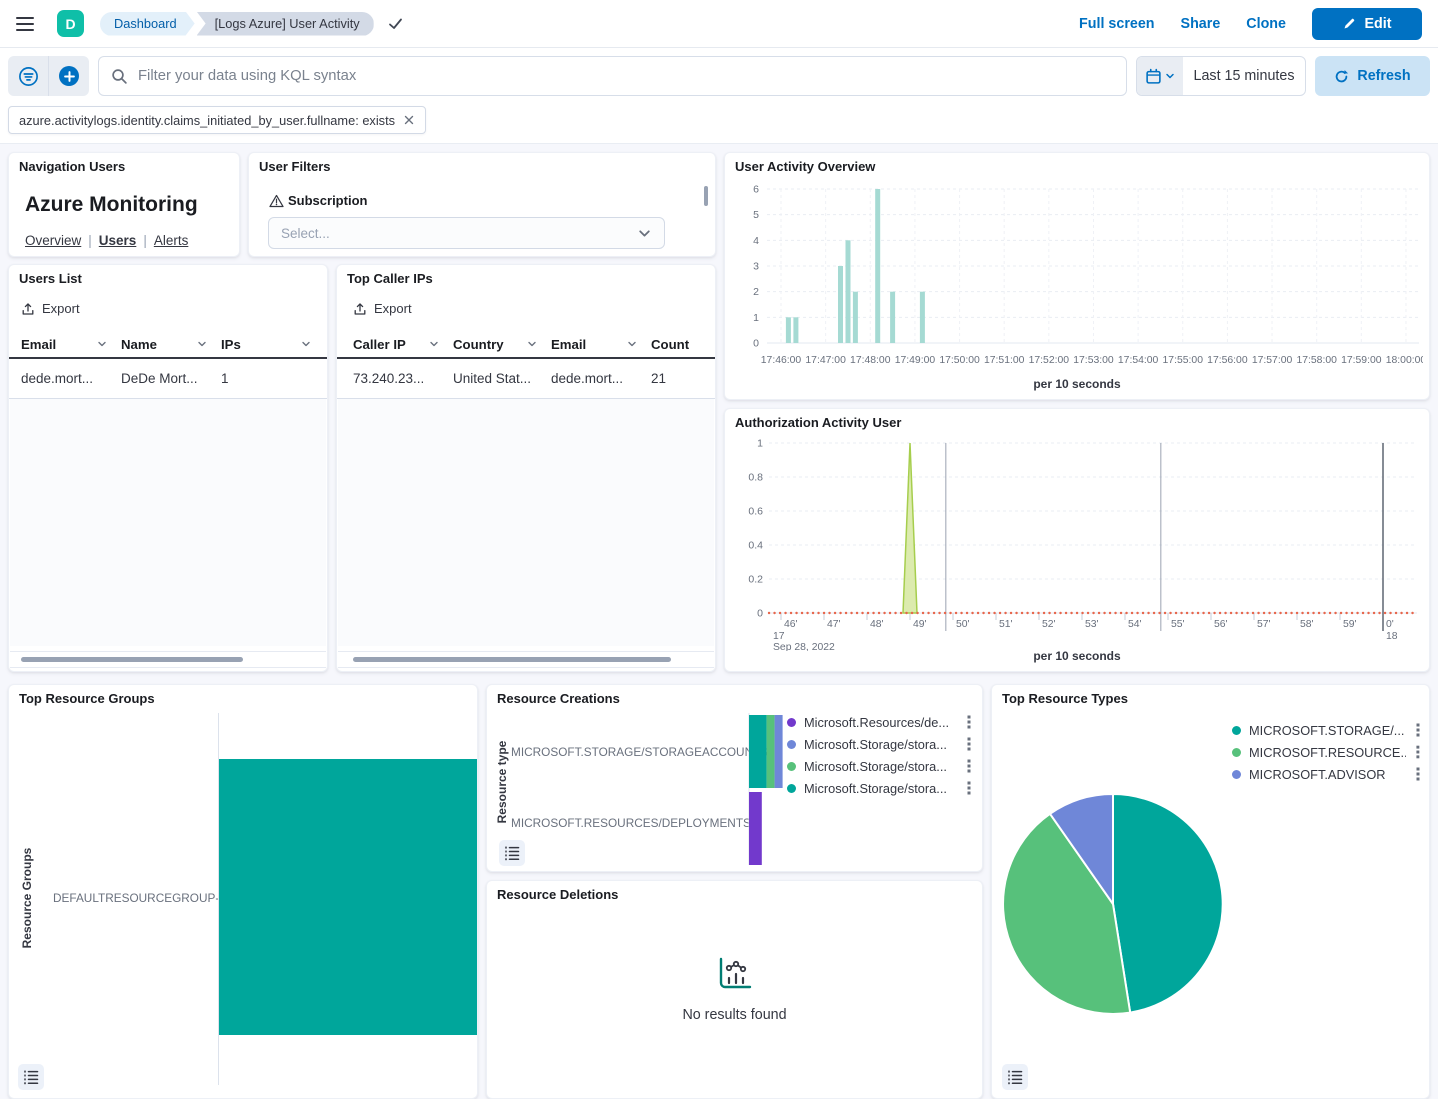 The width and height of the screenshot is (1438, 1099). Describe the element at coordinates (295, 166) in the screenshot. I see `panel-title: User Filters` at that location.